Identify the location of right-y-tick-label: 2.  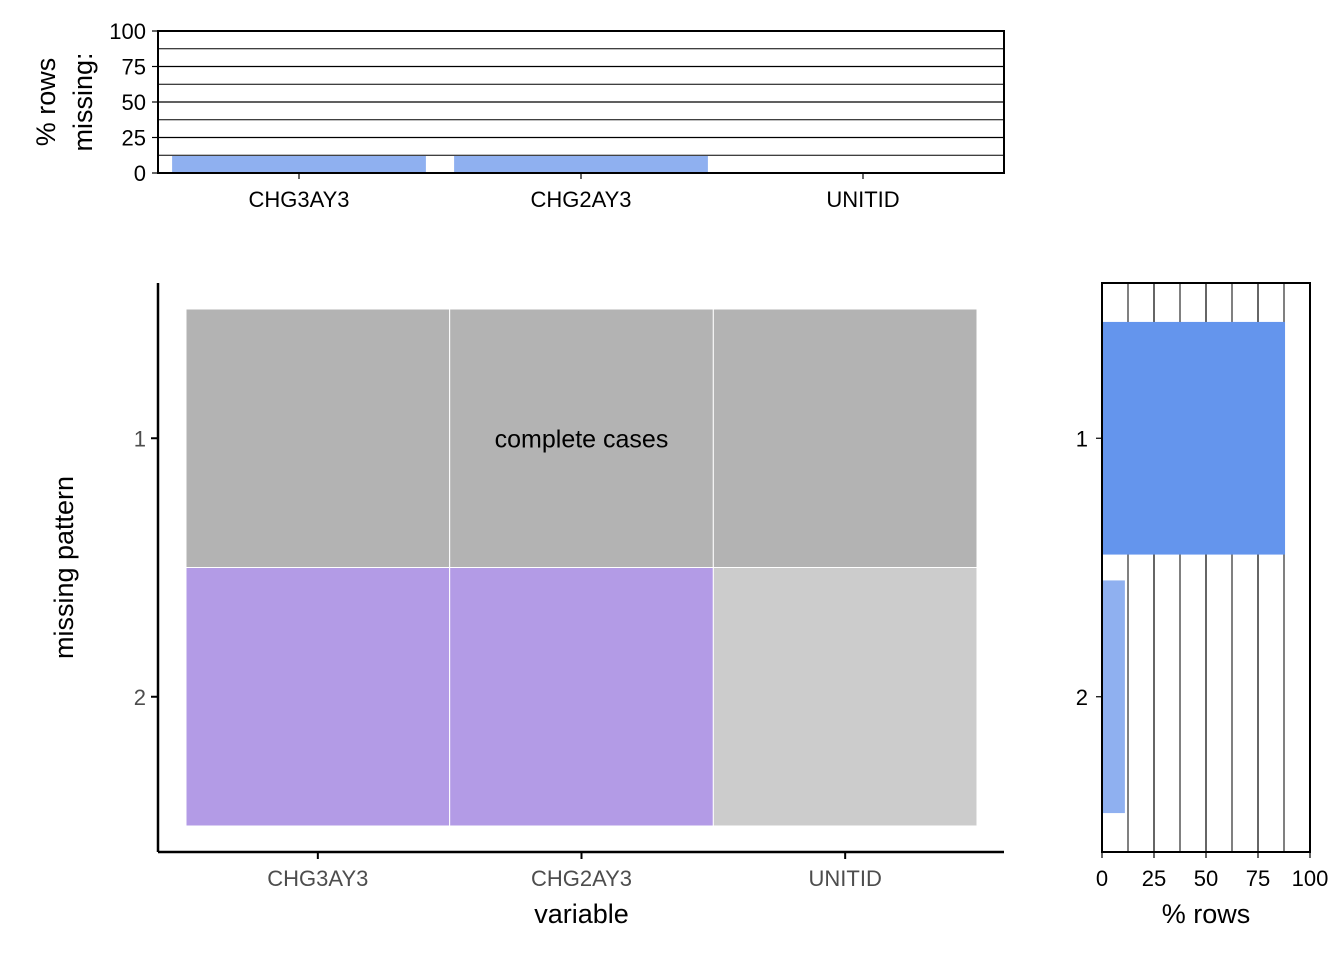
(1082, 697).